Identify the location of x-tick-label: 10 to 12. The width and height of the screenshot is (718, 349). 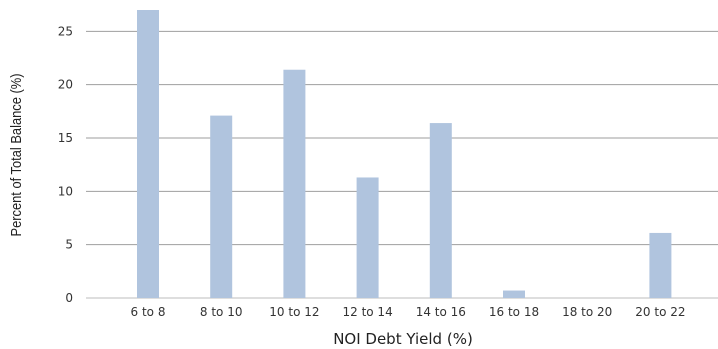
(294, 312).